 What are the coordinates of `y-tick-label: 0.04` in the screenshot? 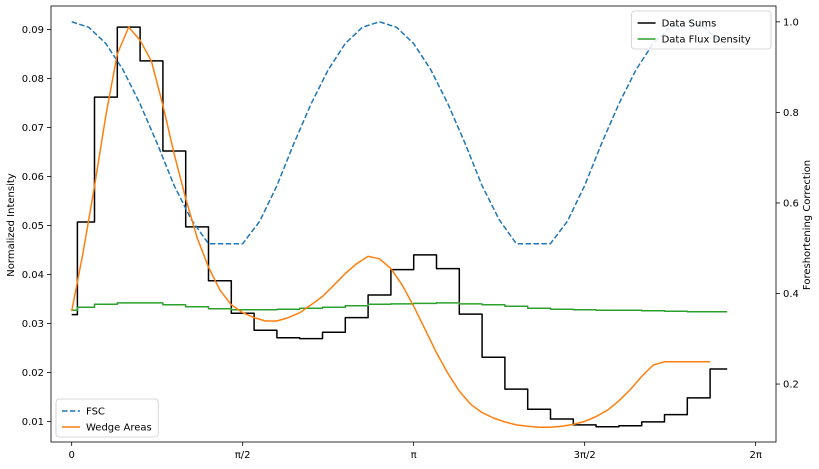 It's located at (33, 275).